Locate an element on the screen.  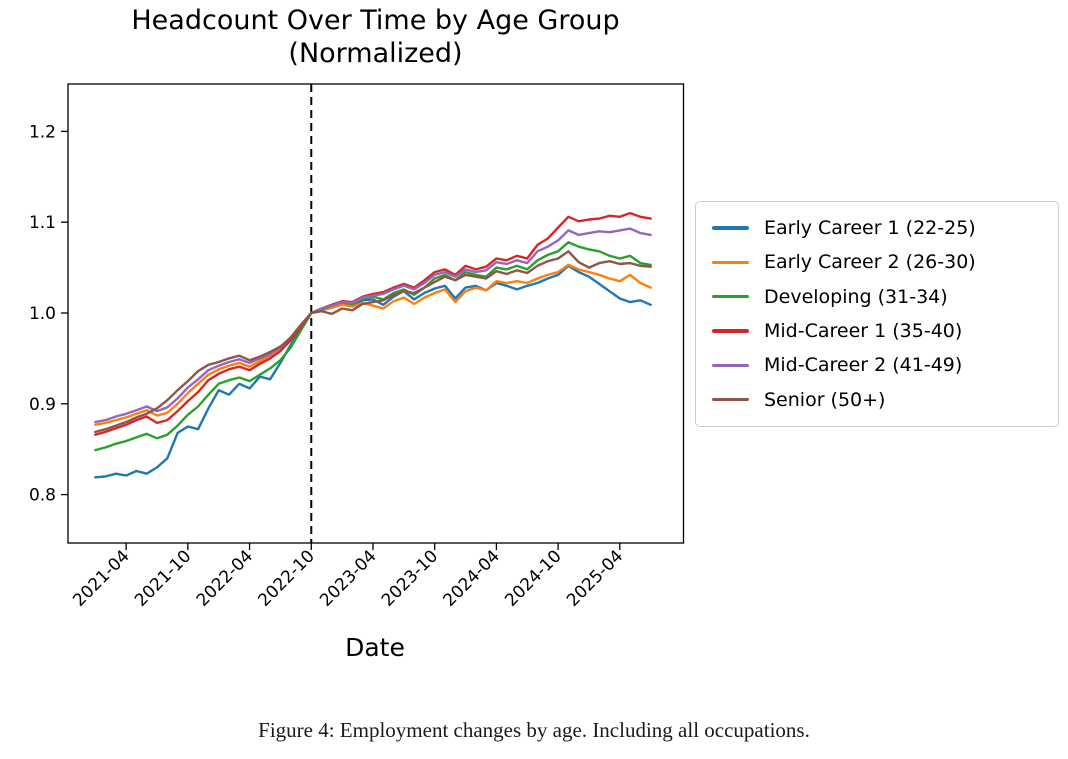
legend-item-early-career-1-22-25: Early Career 1 (22-25) is located at coordinates (877, 228).